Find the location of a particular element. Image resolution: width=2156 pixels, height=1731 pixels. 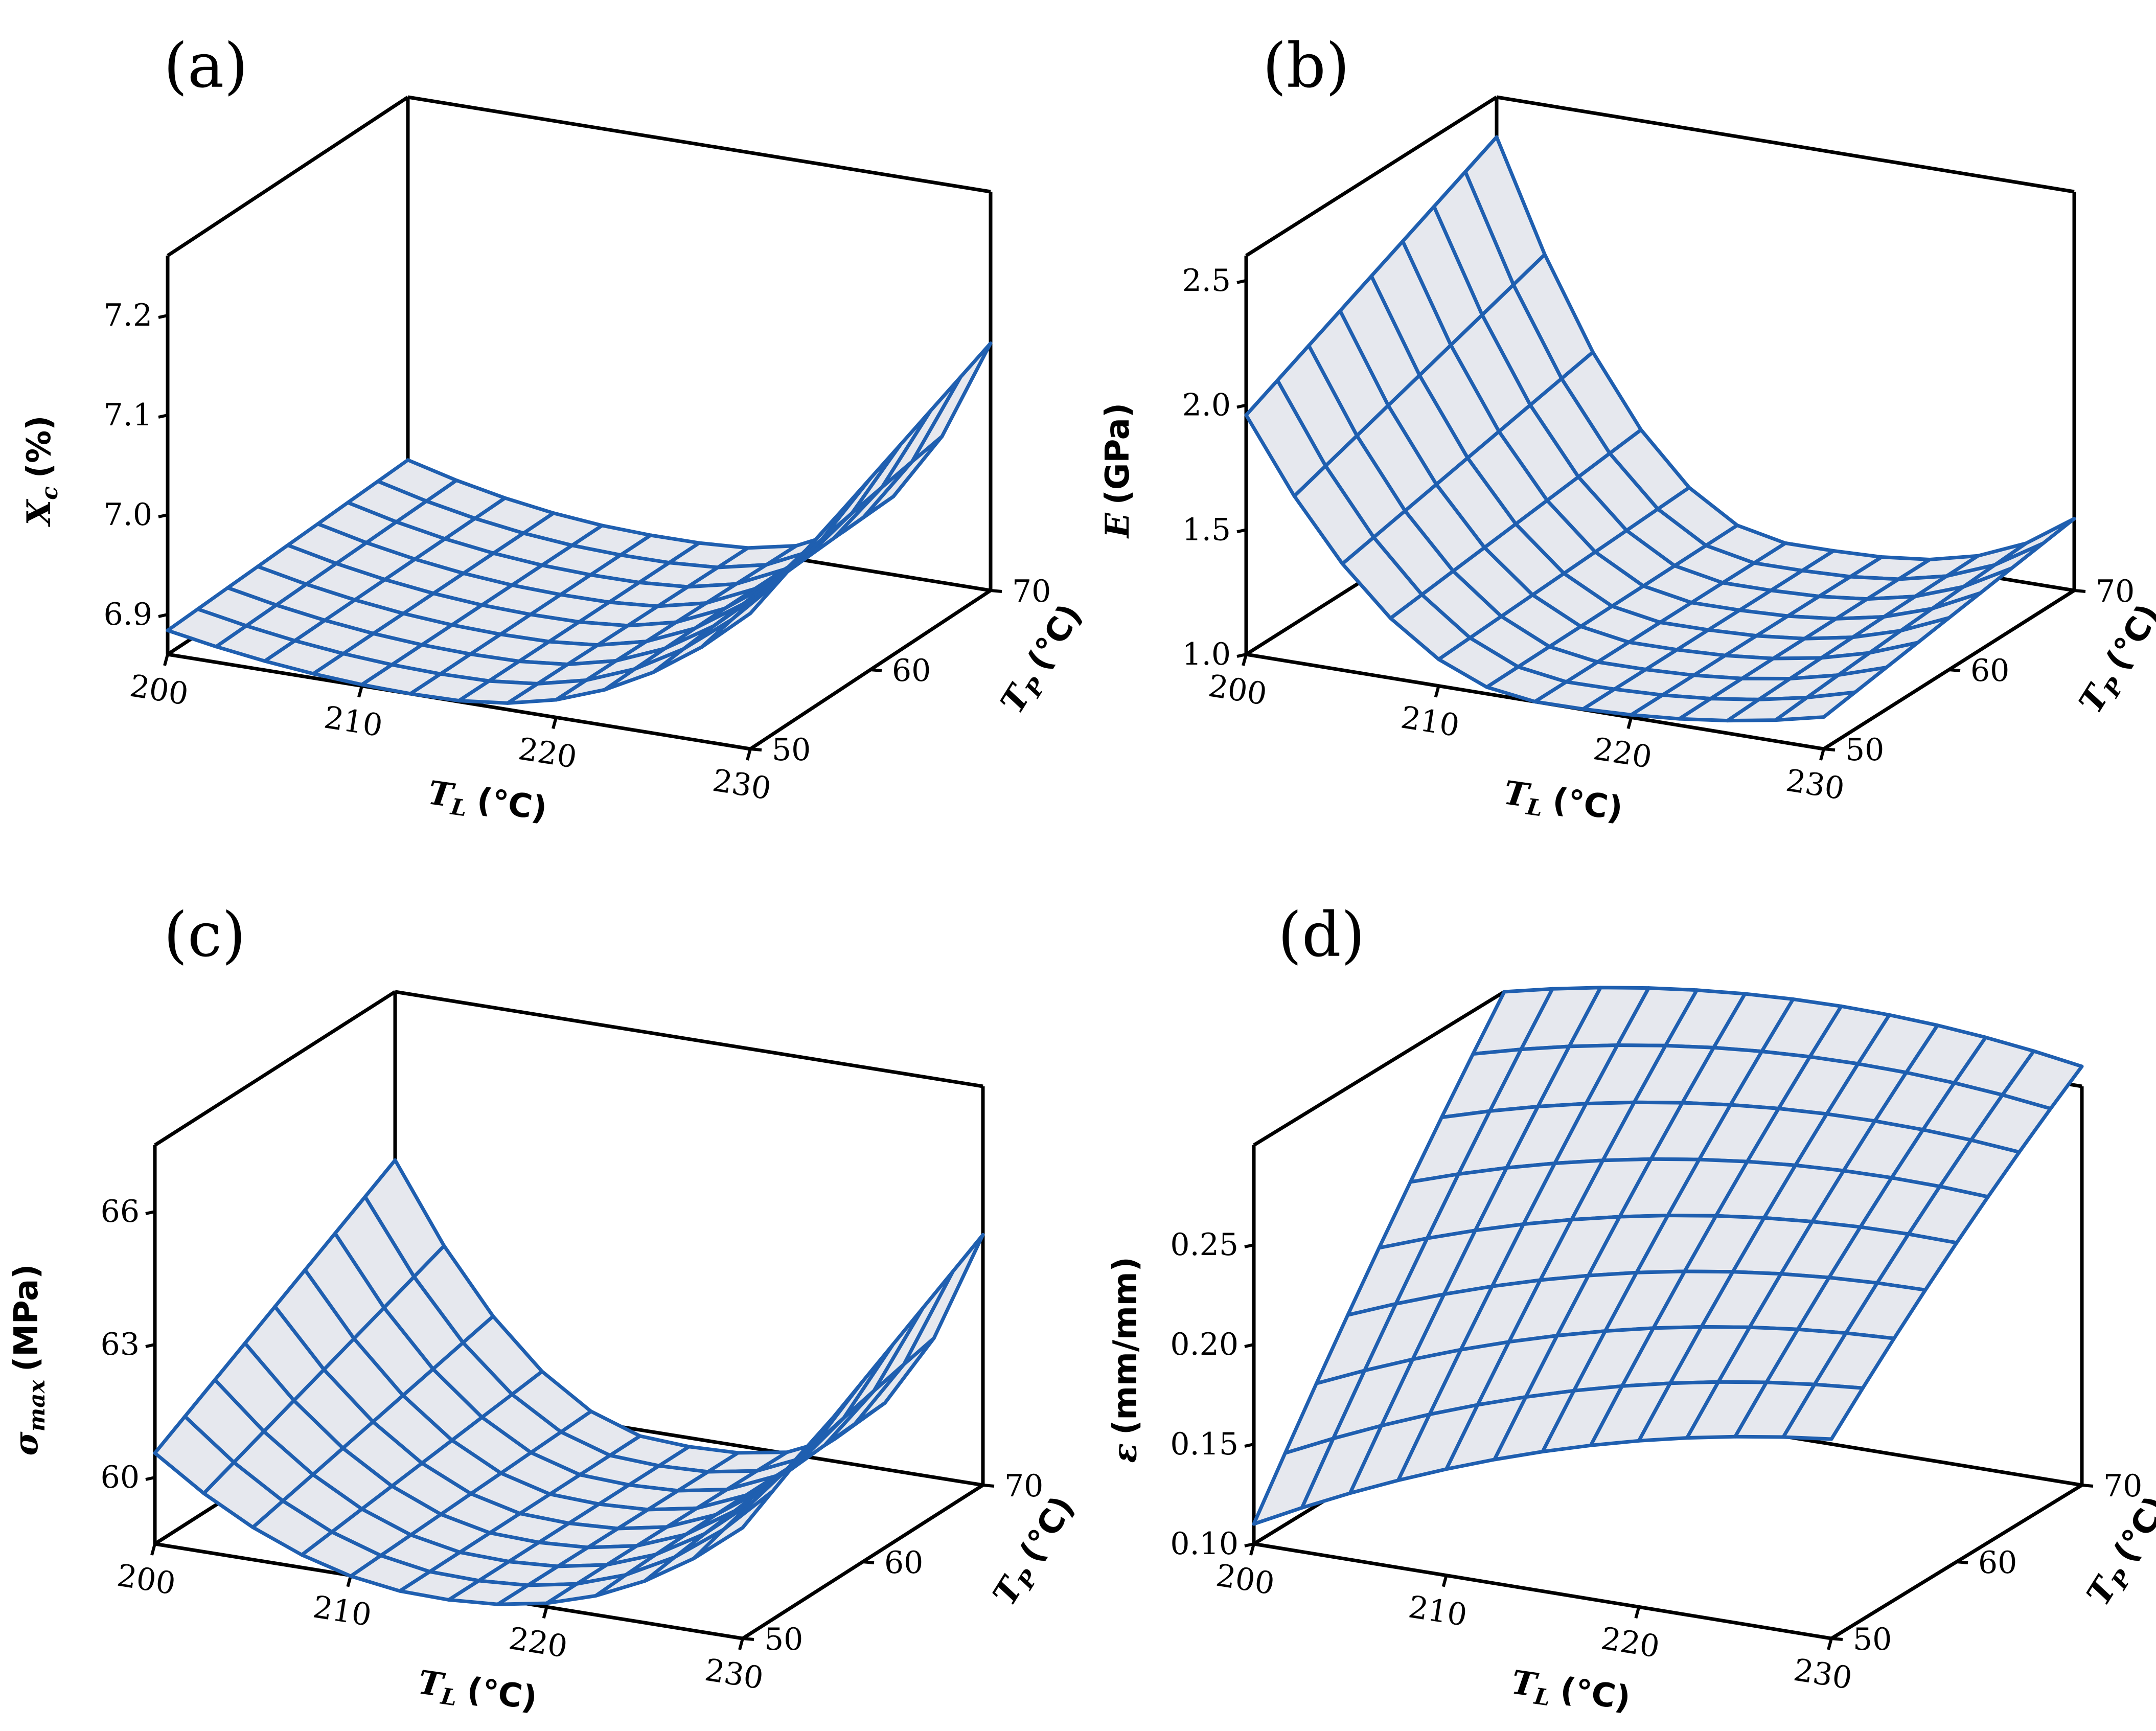

z-axis-symbol: X is located at coordinates (39, 513).